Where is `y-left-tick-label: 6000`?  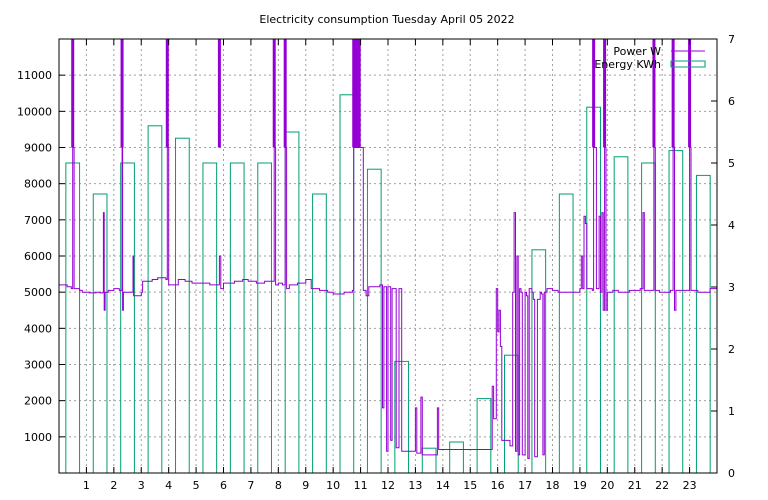 y-left-tick-label: 6000 is located at coordinates (38, 256).